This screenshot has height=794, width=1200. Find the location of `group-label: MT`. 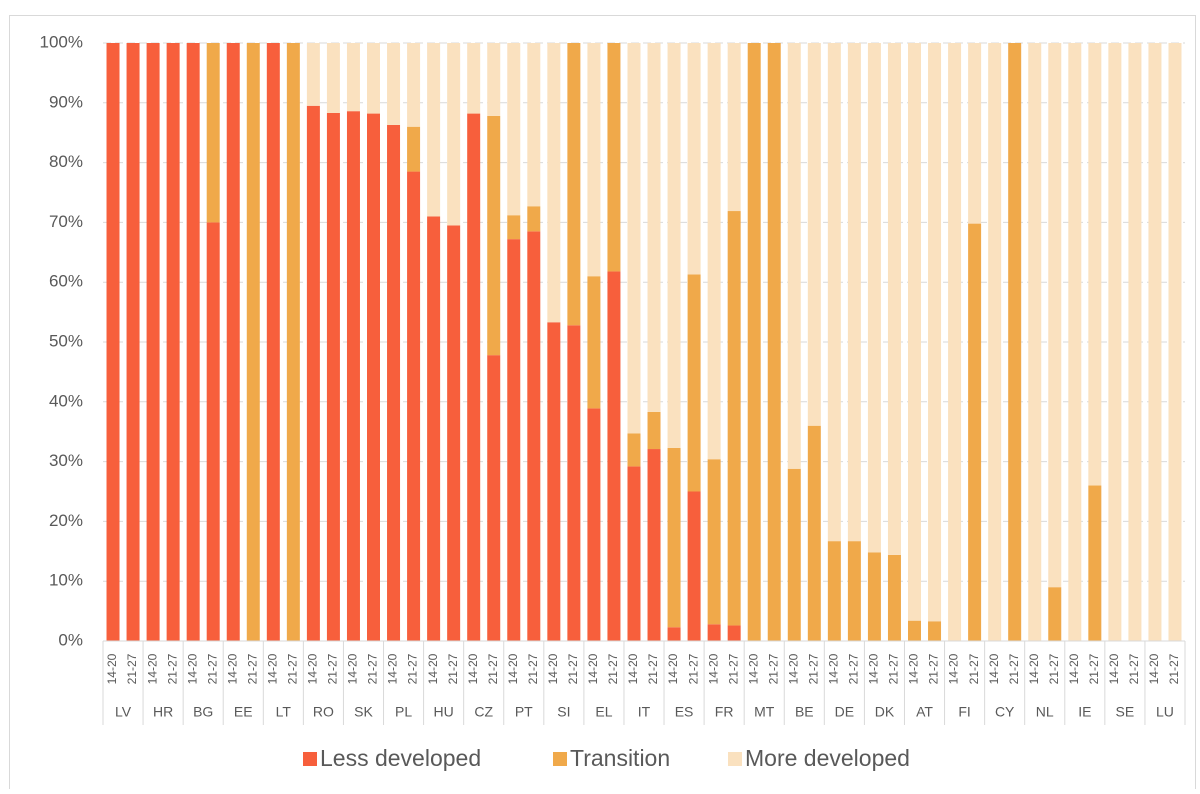

group-label: MT is located at coordinates (764, 712).